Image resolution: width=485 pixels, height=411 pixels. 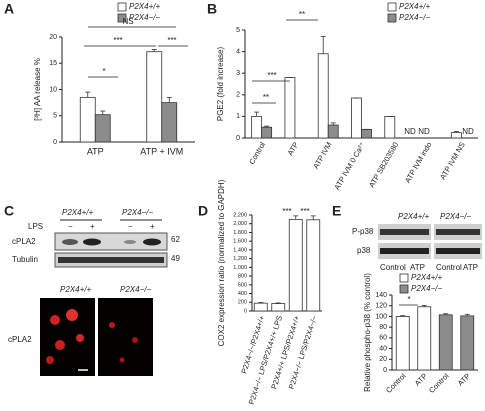 I want to click on y-tick-label: 2,000, so click(x=240, y=224).